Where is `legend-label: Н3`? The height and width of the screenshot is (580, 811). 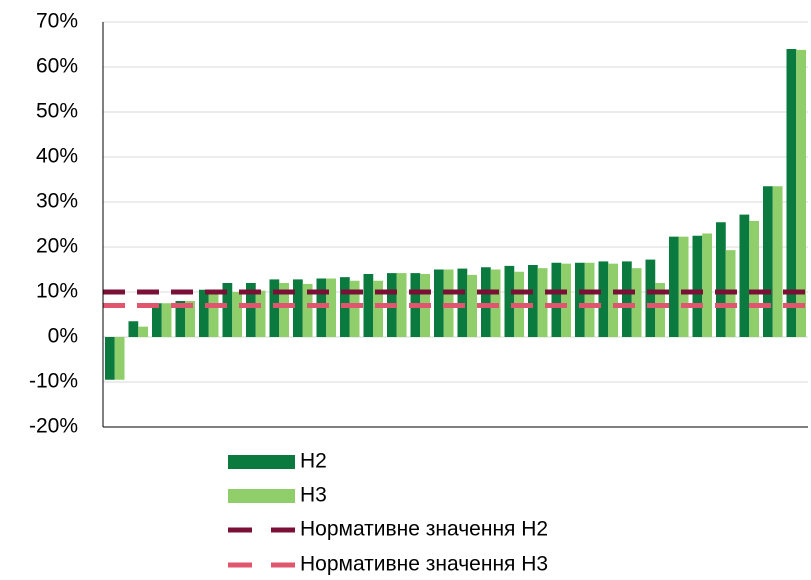 legend-label: Н3 is located at coordinates (313, 495).